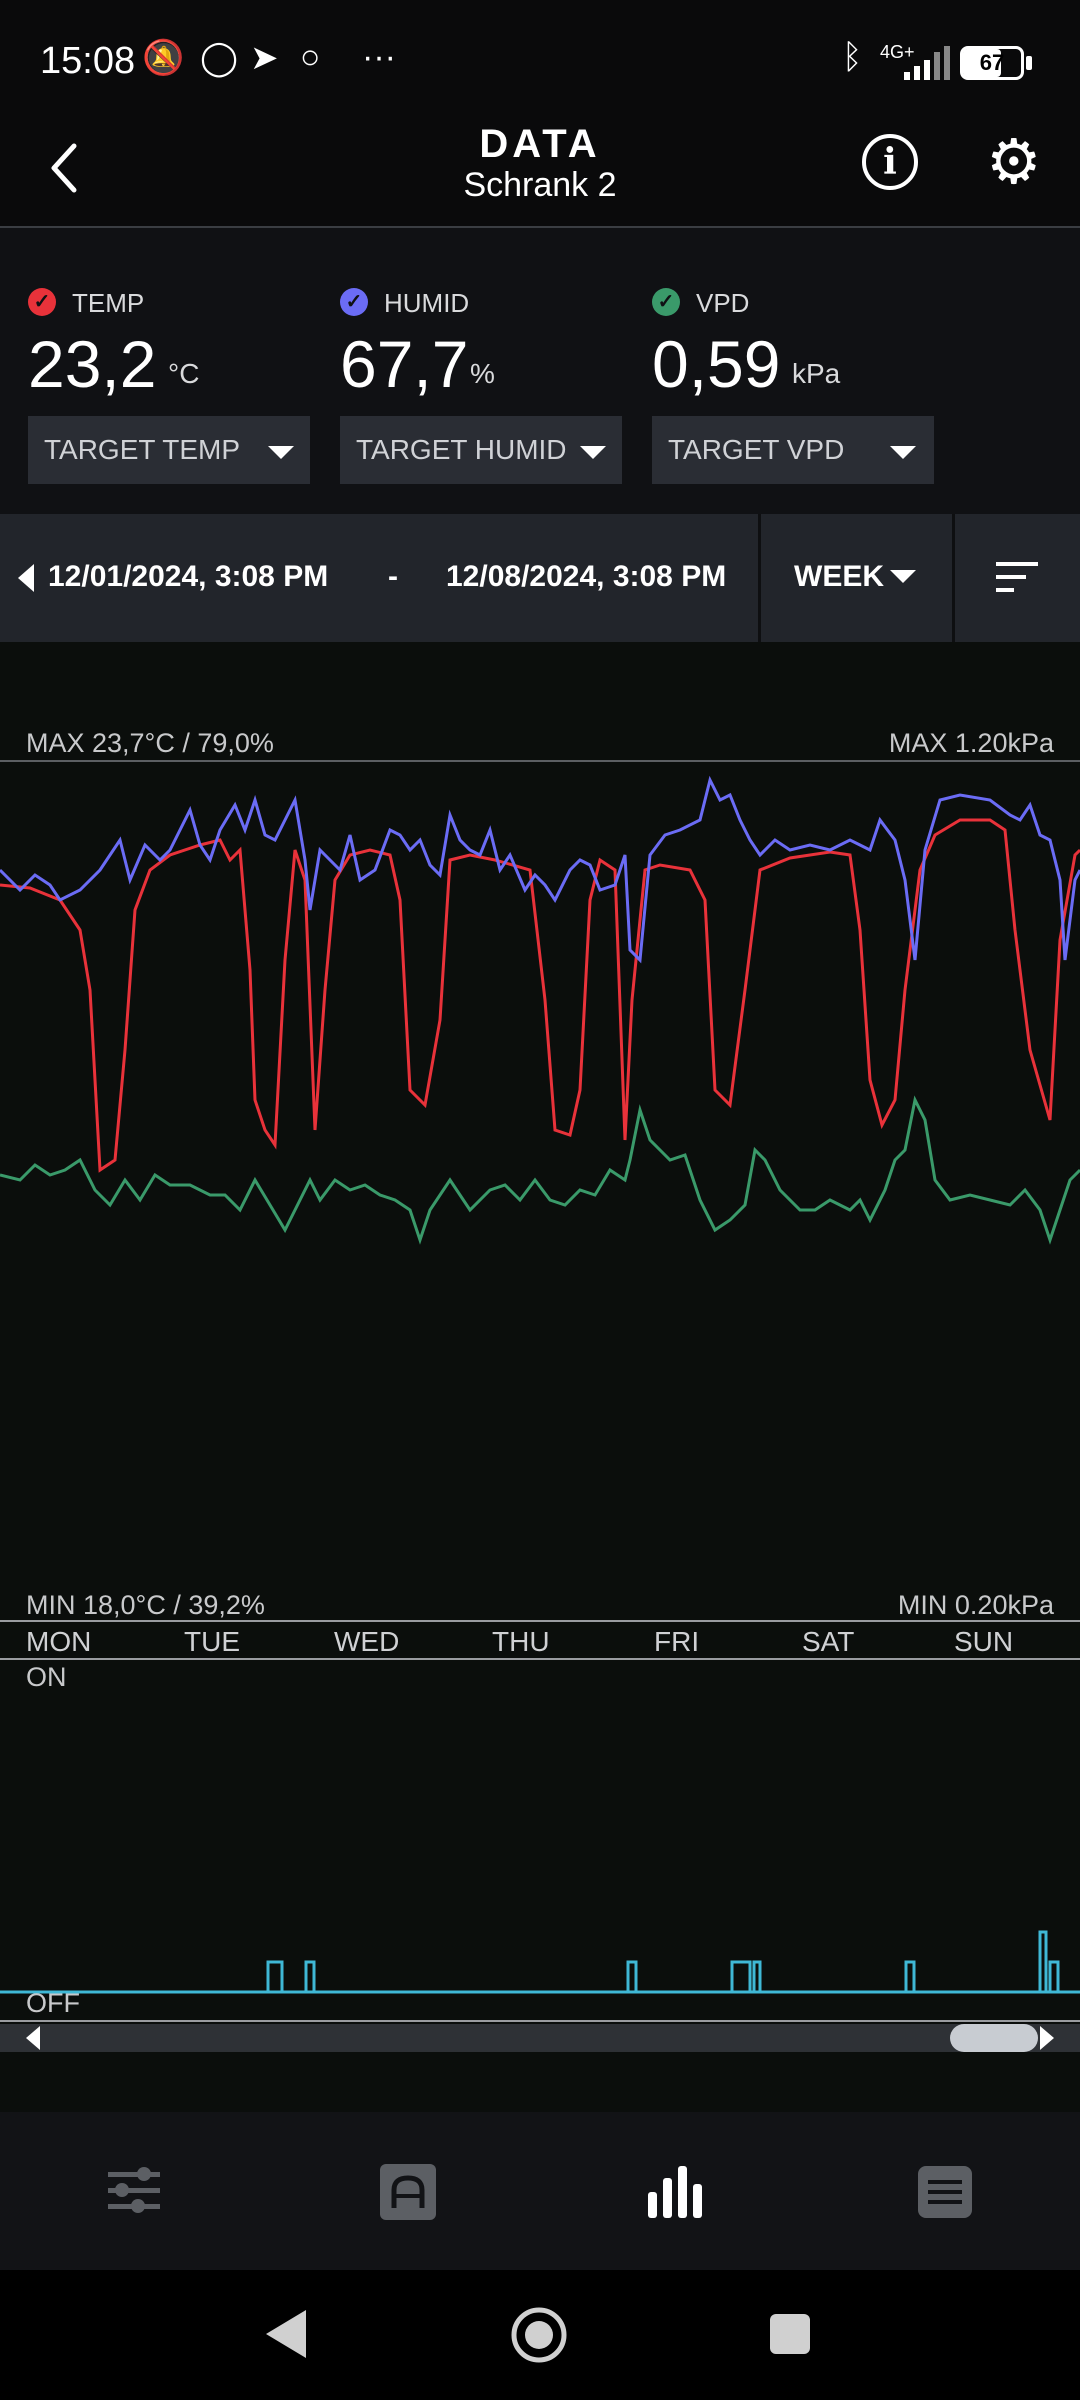 Image resolution: width=1080 pixels, height=2400 pixels. I want to click on sort-icon, so click(1018, 578).